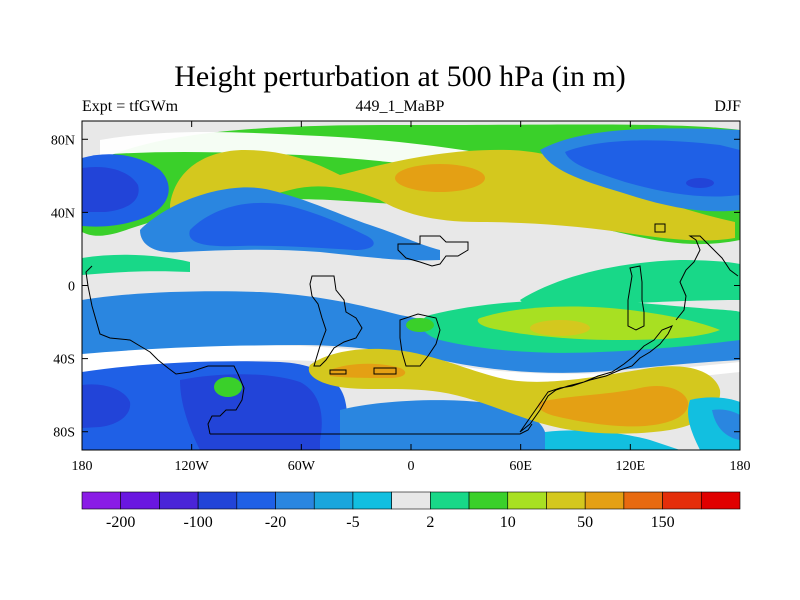 Image resolution: width=800 pixels, height=600 pixels. What do you see at coordinates (192, 466) in the screenshot?
I see `x-tick-label: 120W` at bounding box center [192, 466].